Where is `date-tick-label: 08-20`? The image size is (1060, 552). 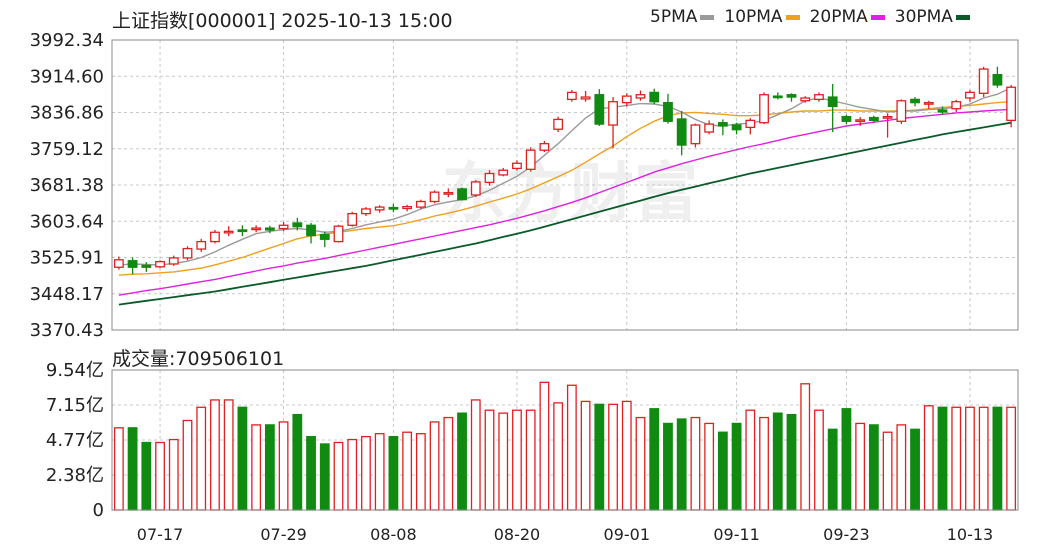
date-tick-label: 08-20 is located at coordinates (517, 534).